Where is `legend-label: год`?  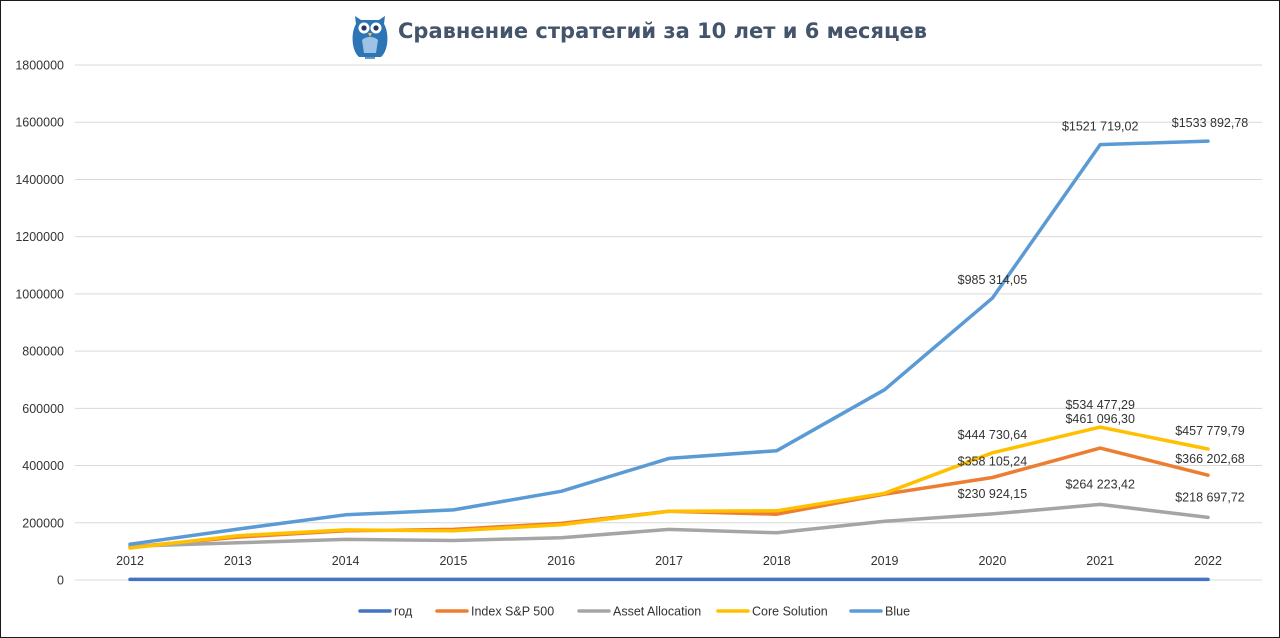
legend-label: год is located at coordinates (403, 612).